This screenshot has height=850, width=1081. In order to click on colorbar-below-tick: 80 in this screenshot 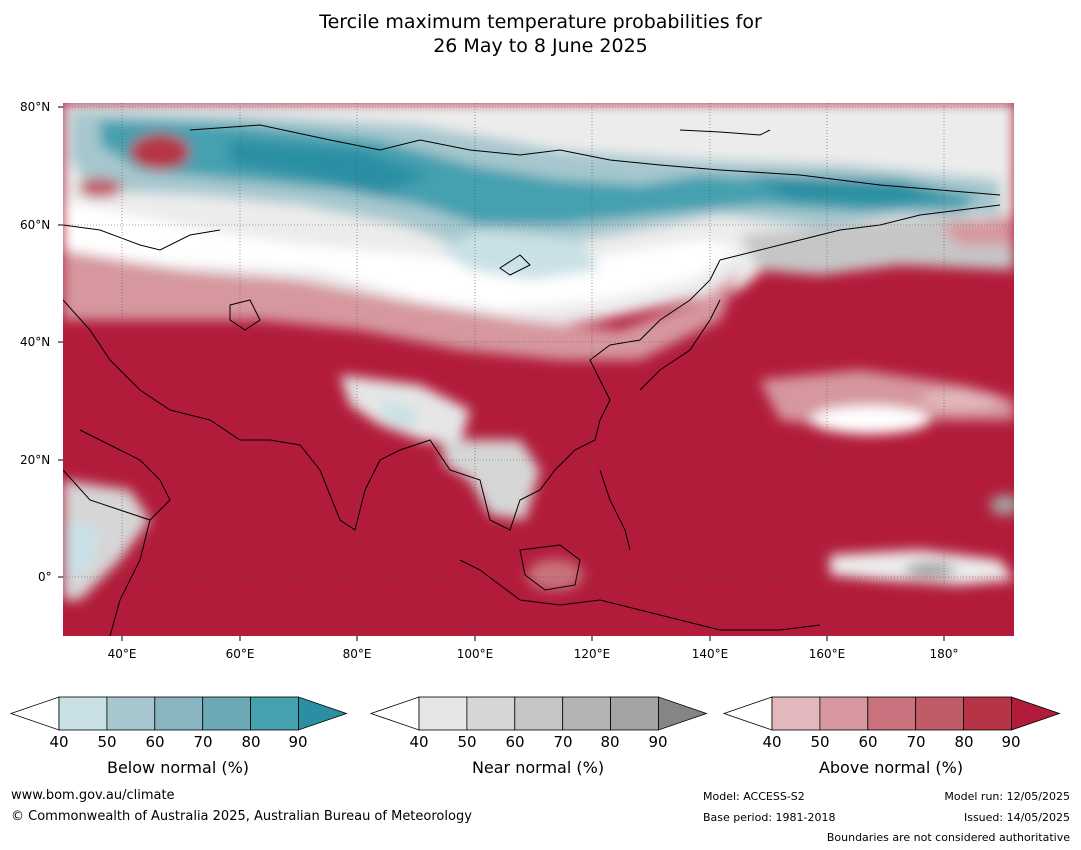, I will do `click(251, 742)`.